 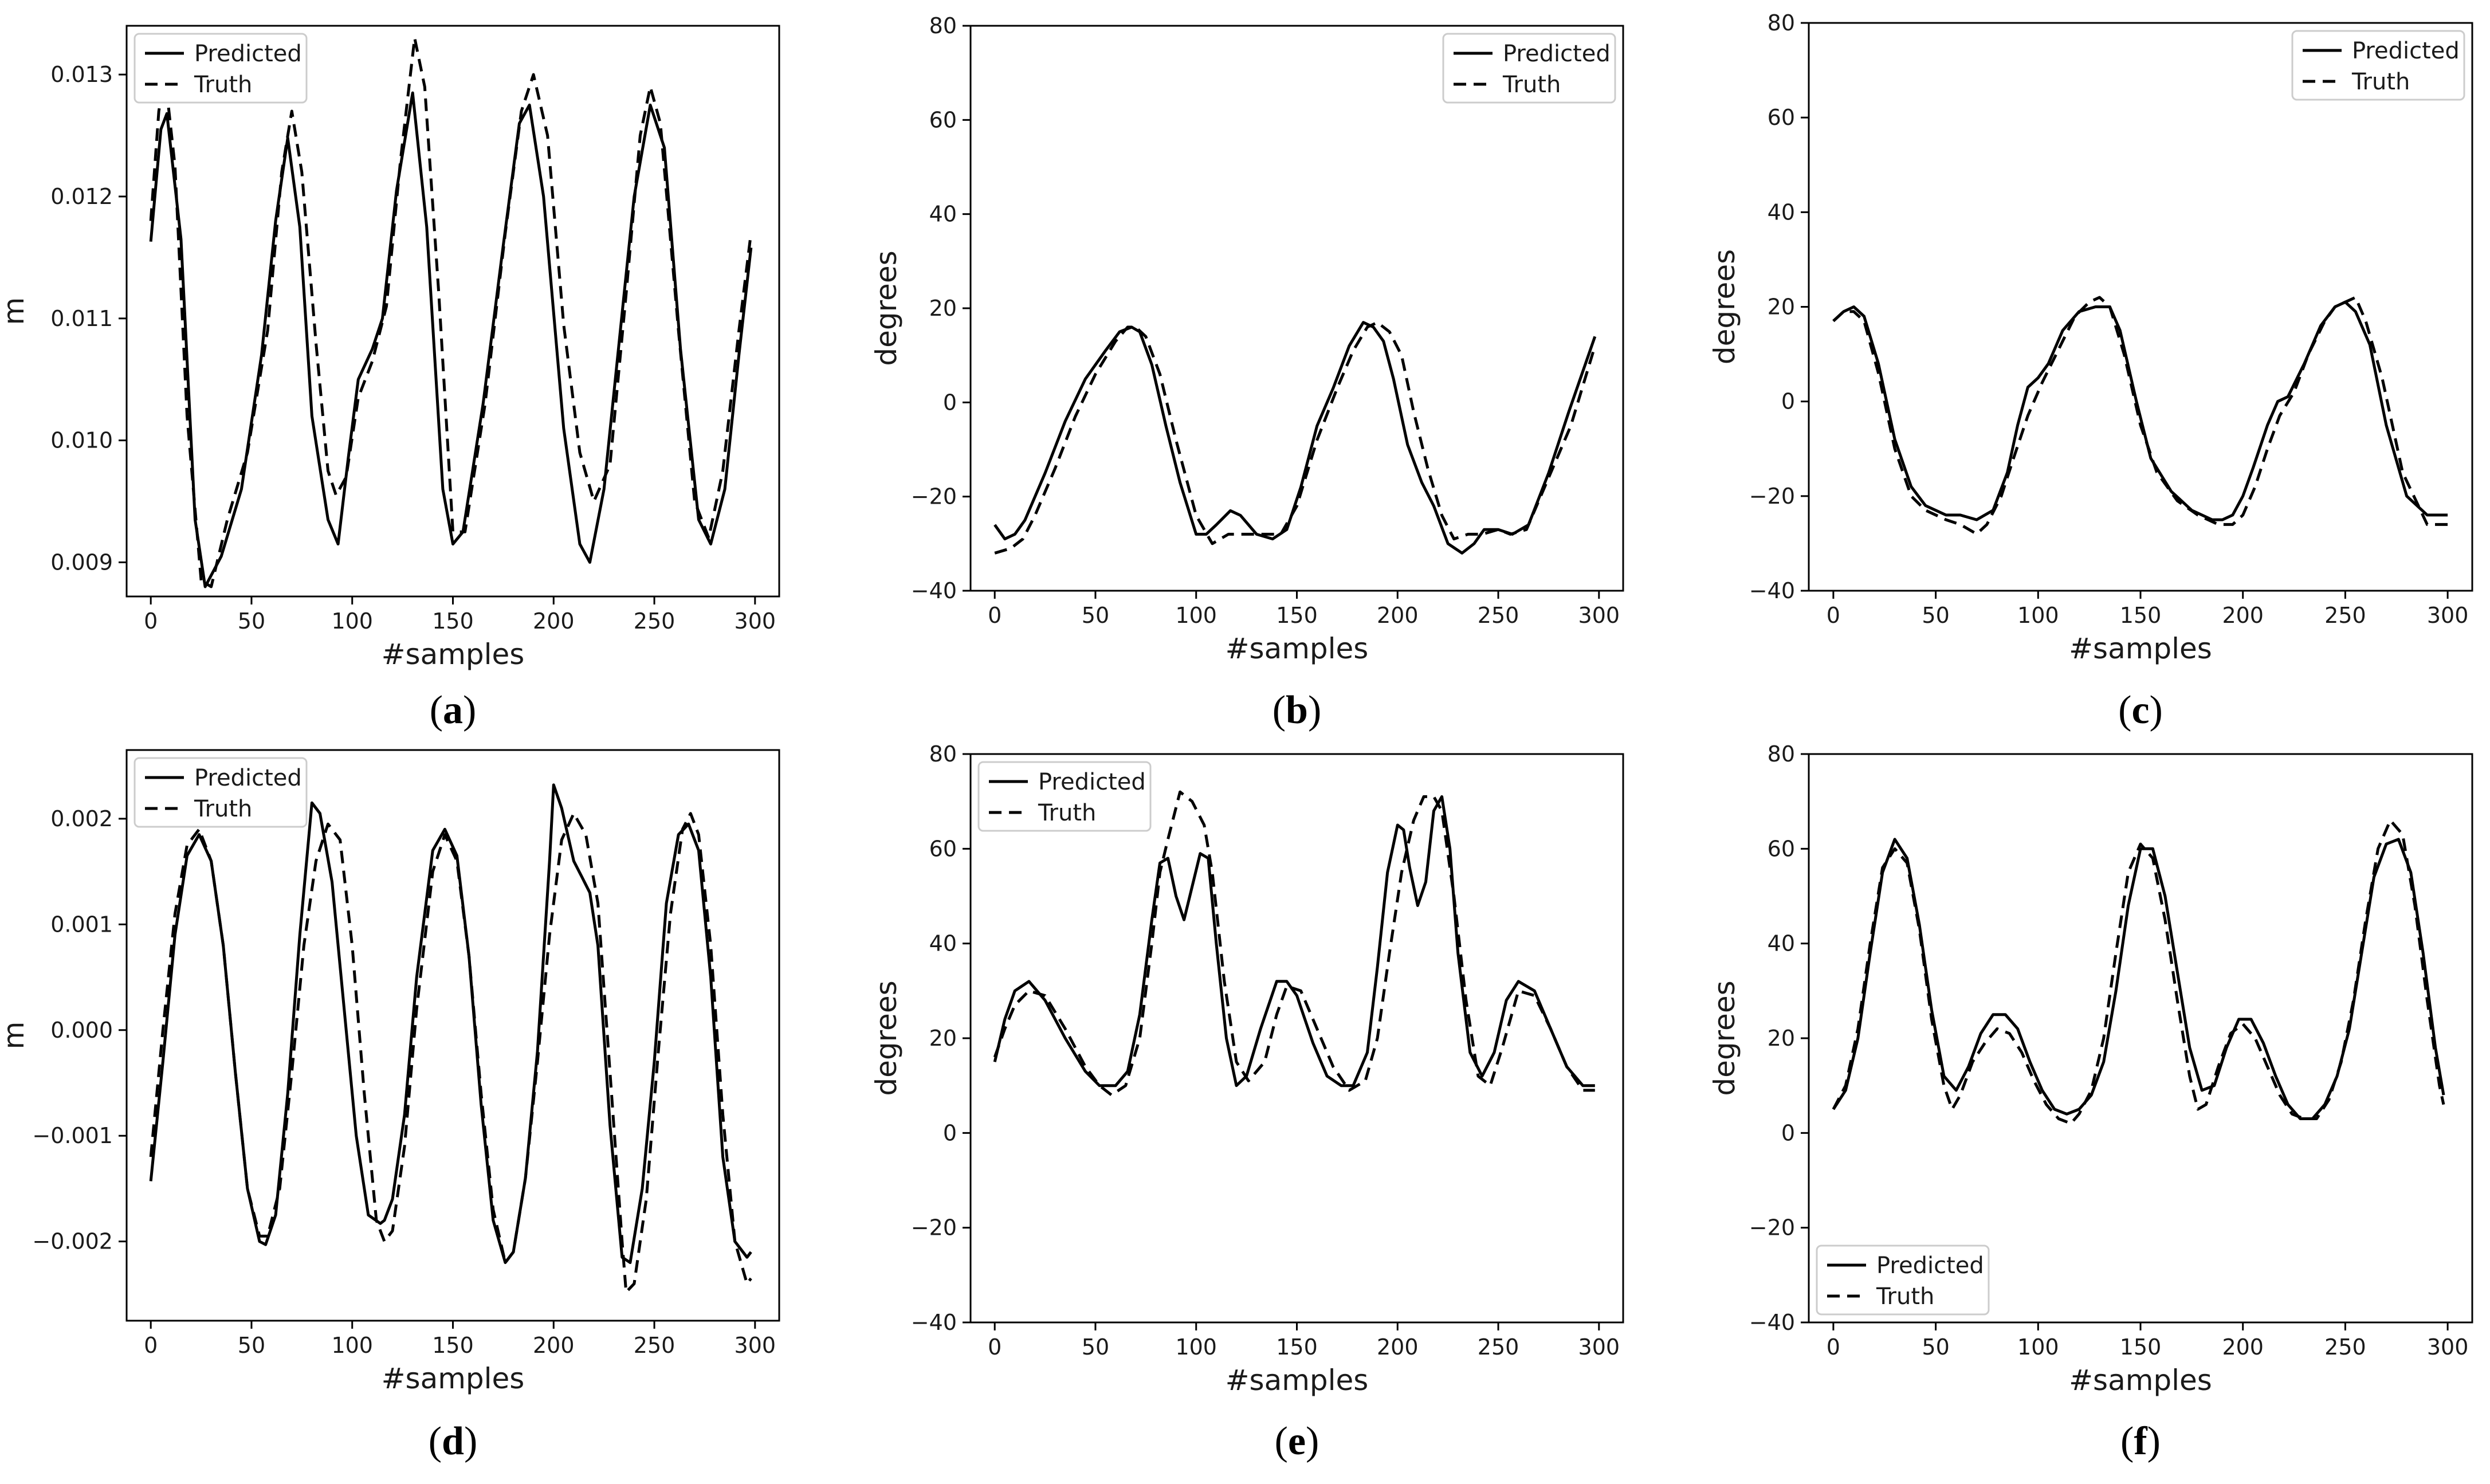 I want to click on panel-caption: (f), so click(x=2140, y=1441).